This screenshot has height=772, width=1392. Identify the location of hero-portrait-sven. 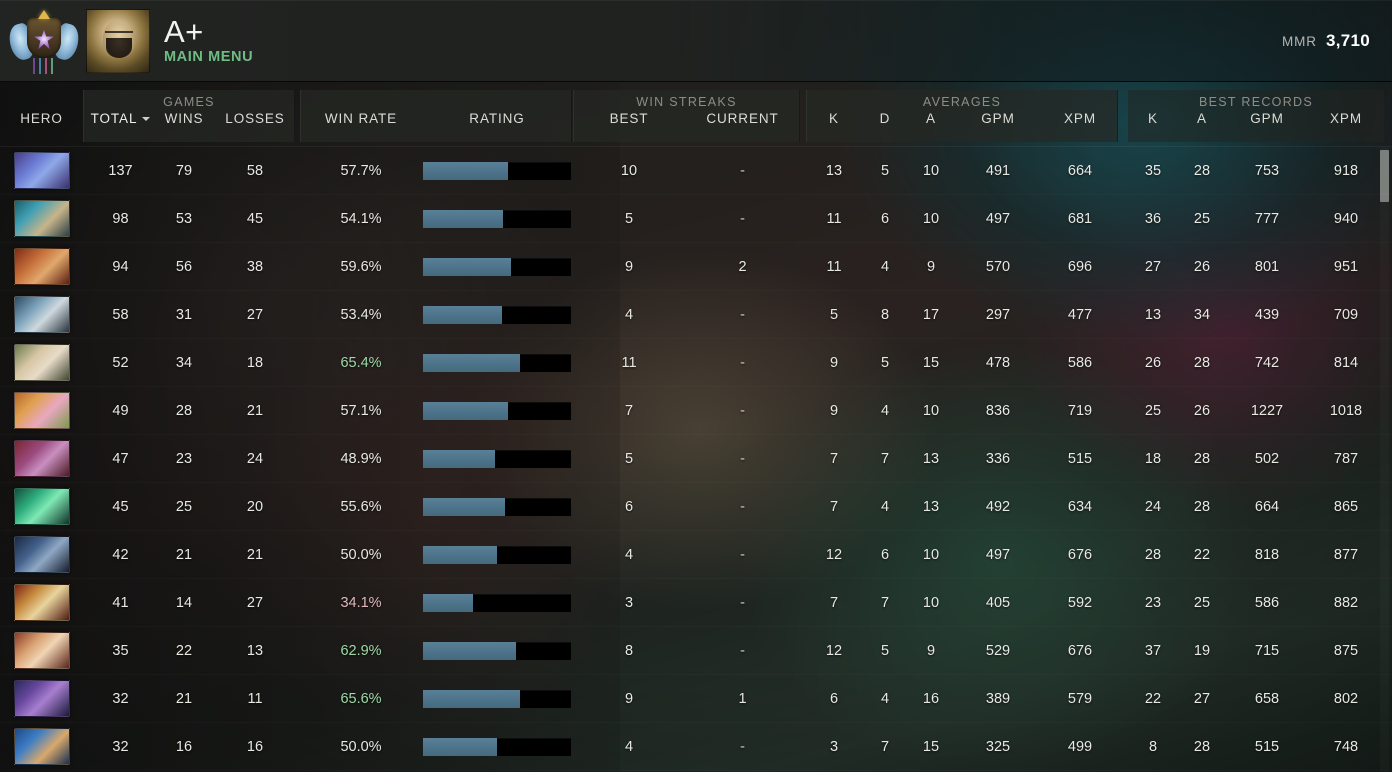
(42, 554).